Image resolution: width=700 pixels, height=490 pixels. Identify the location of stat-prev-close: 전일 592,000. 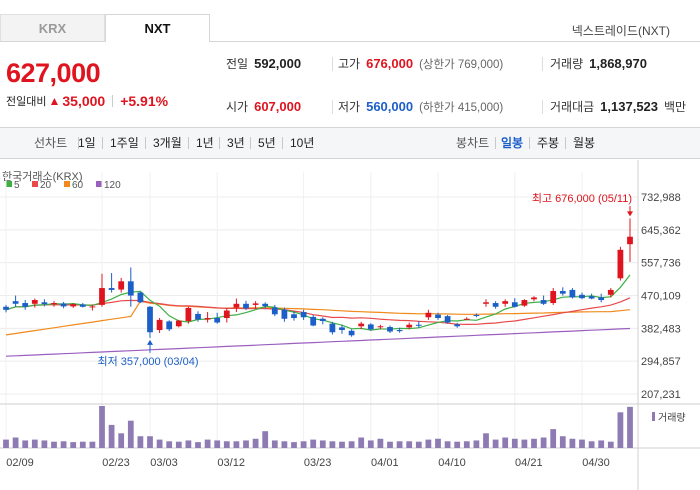
(263, 63).